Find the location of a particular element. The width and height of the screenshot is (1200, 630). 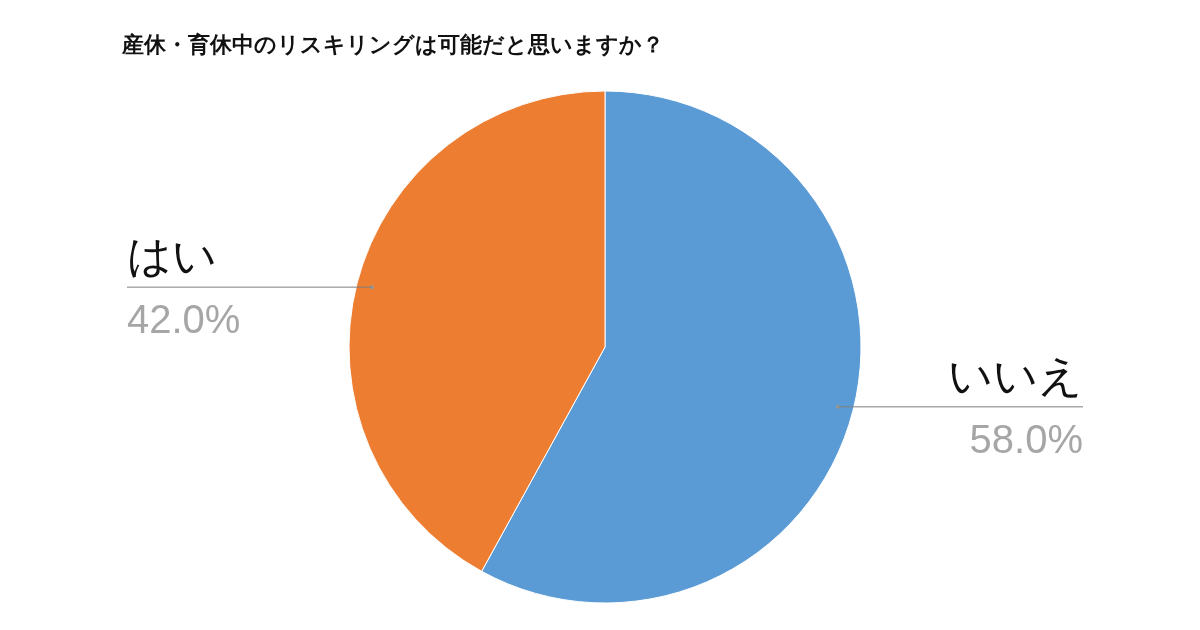

chart-title: 産休・育休中のリスキリングは可能だと思いますか？ is located at coordinates (393, 45).